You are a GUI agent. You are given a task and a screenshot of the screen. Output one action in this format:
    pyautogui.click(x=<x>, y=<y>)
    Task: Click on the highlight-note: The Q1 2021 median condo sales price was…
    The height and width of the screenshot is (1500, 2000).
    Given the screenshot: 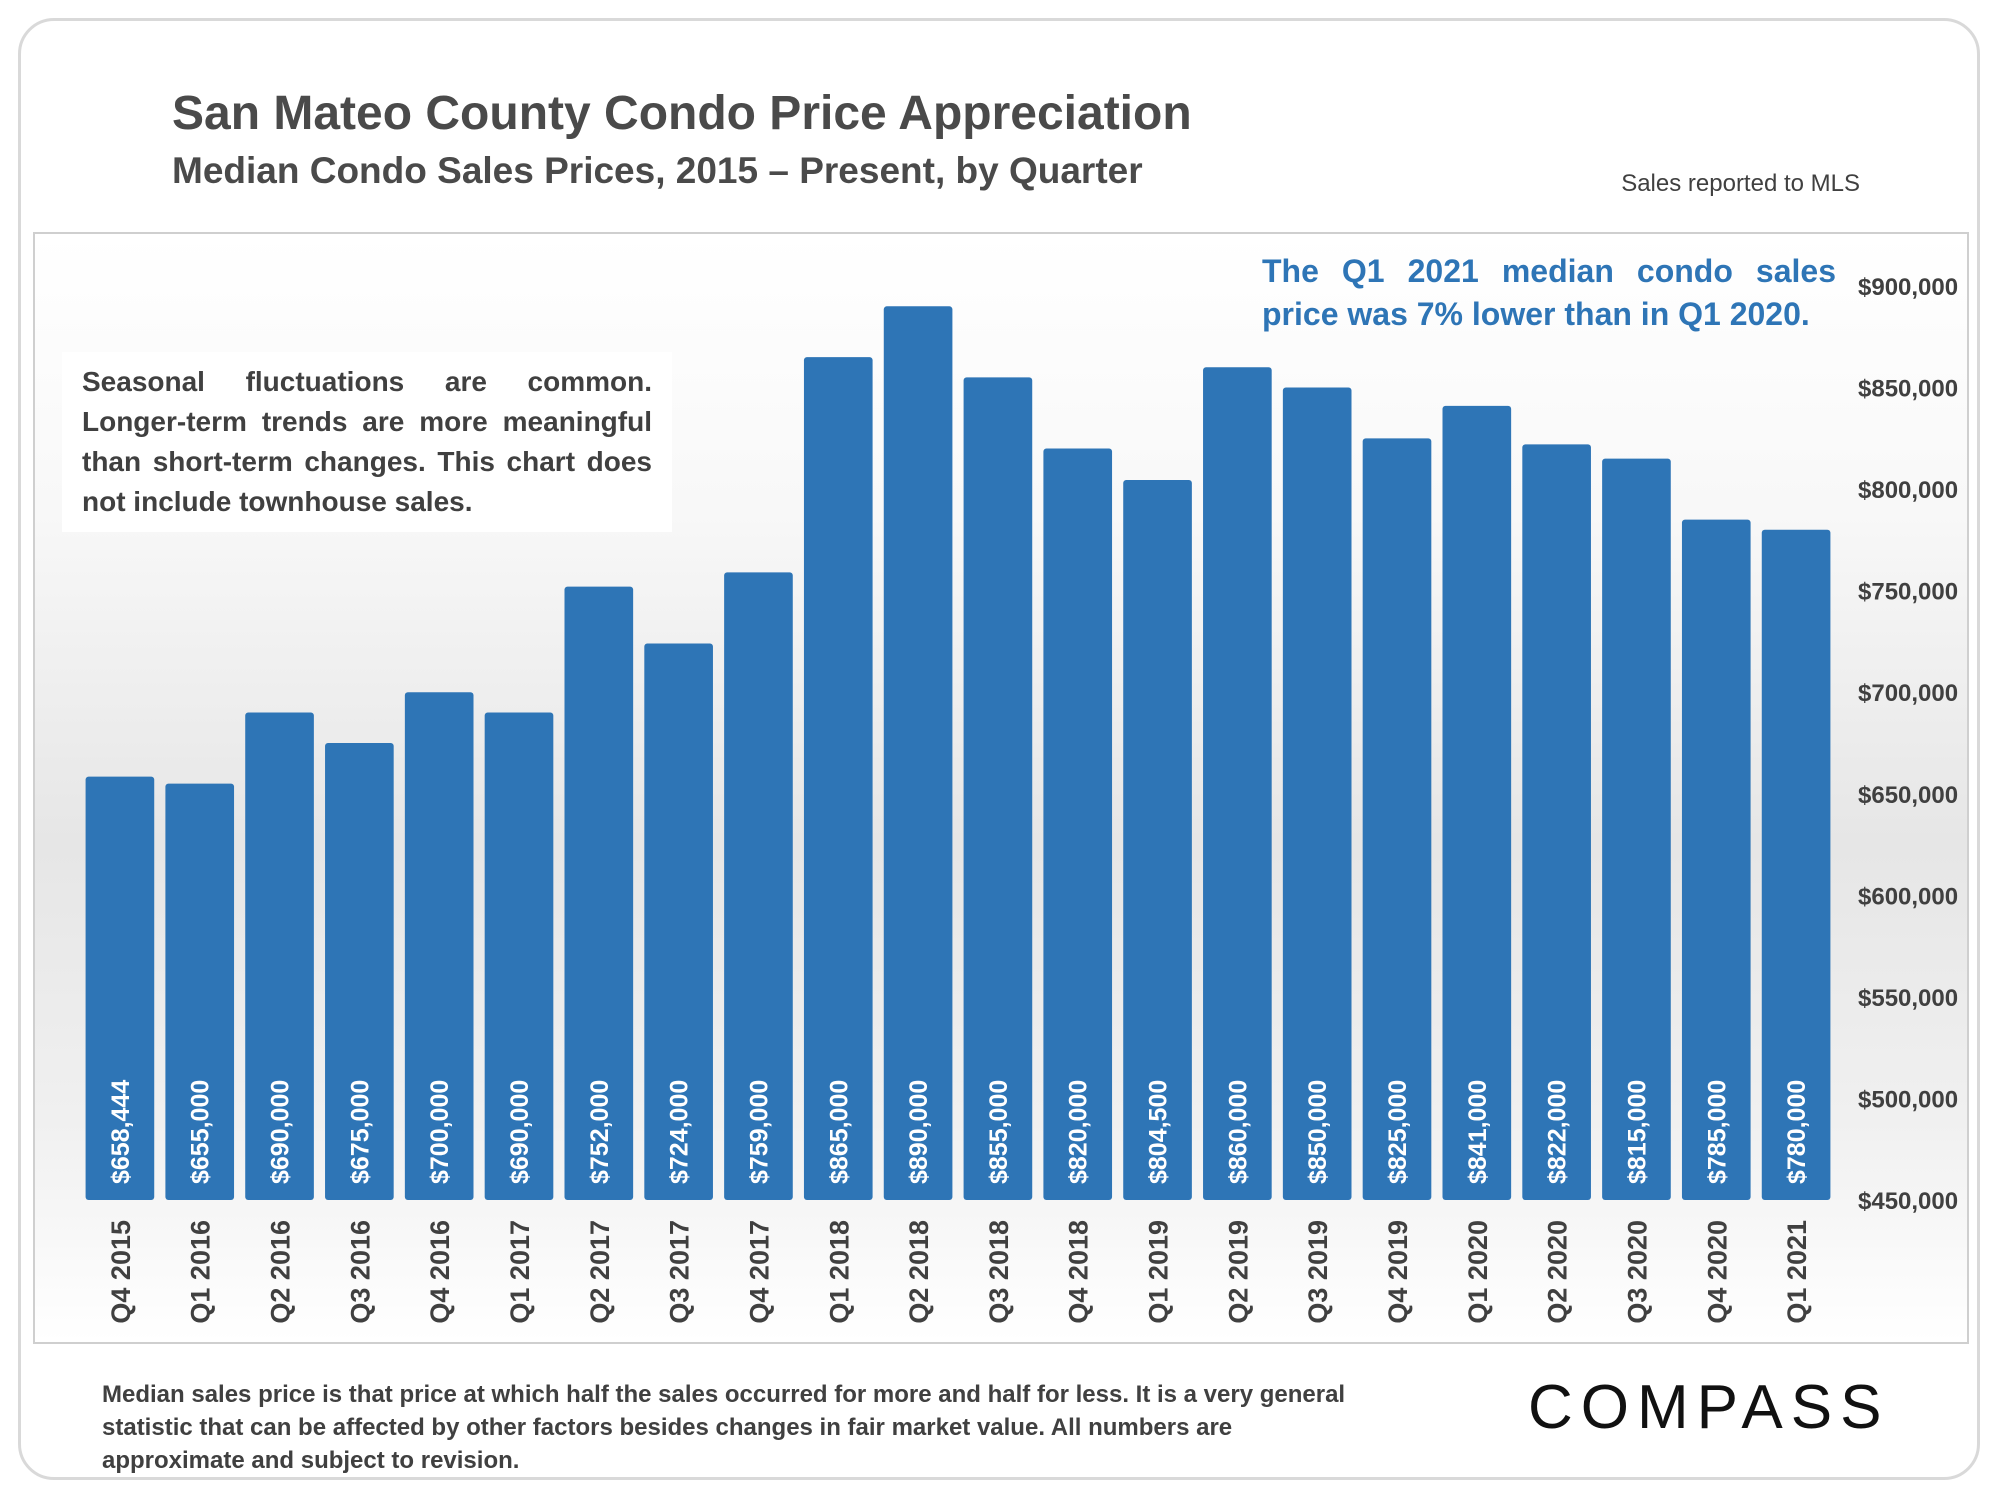 What is the action you would take?
    pyautogui.click(x=1549, y=292)
    